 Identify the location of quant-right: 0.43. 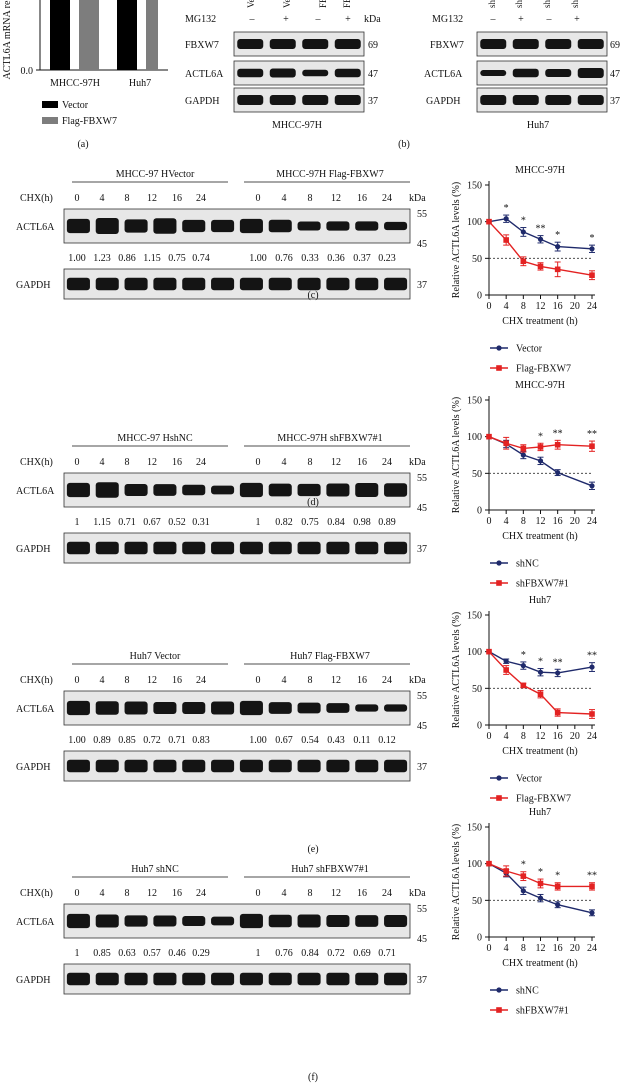
(336, 740).